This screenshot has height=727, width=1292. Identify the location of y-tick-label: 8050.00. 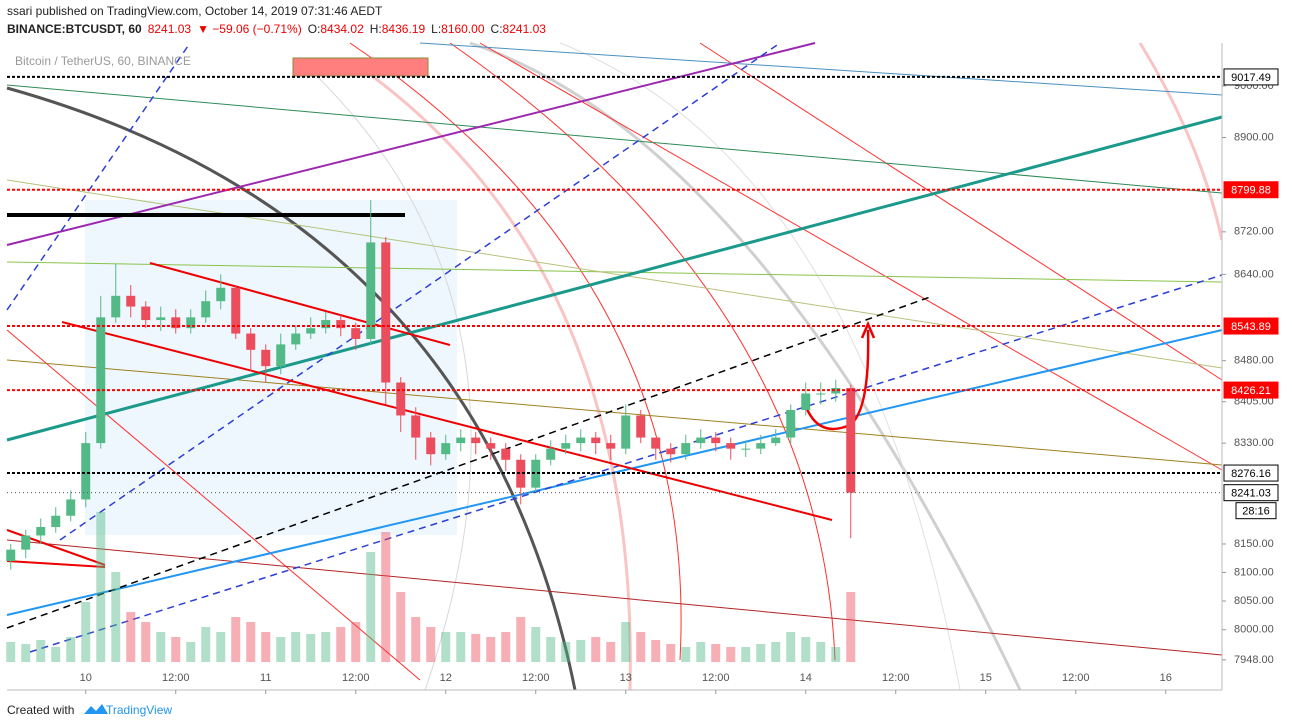
(1254, 601).